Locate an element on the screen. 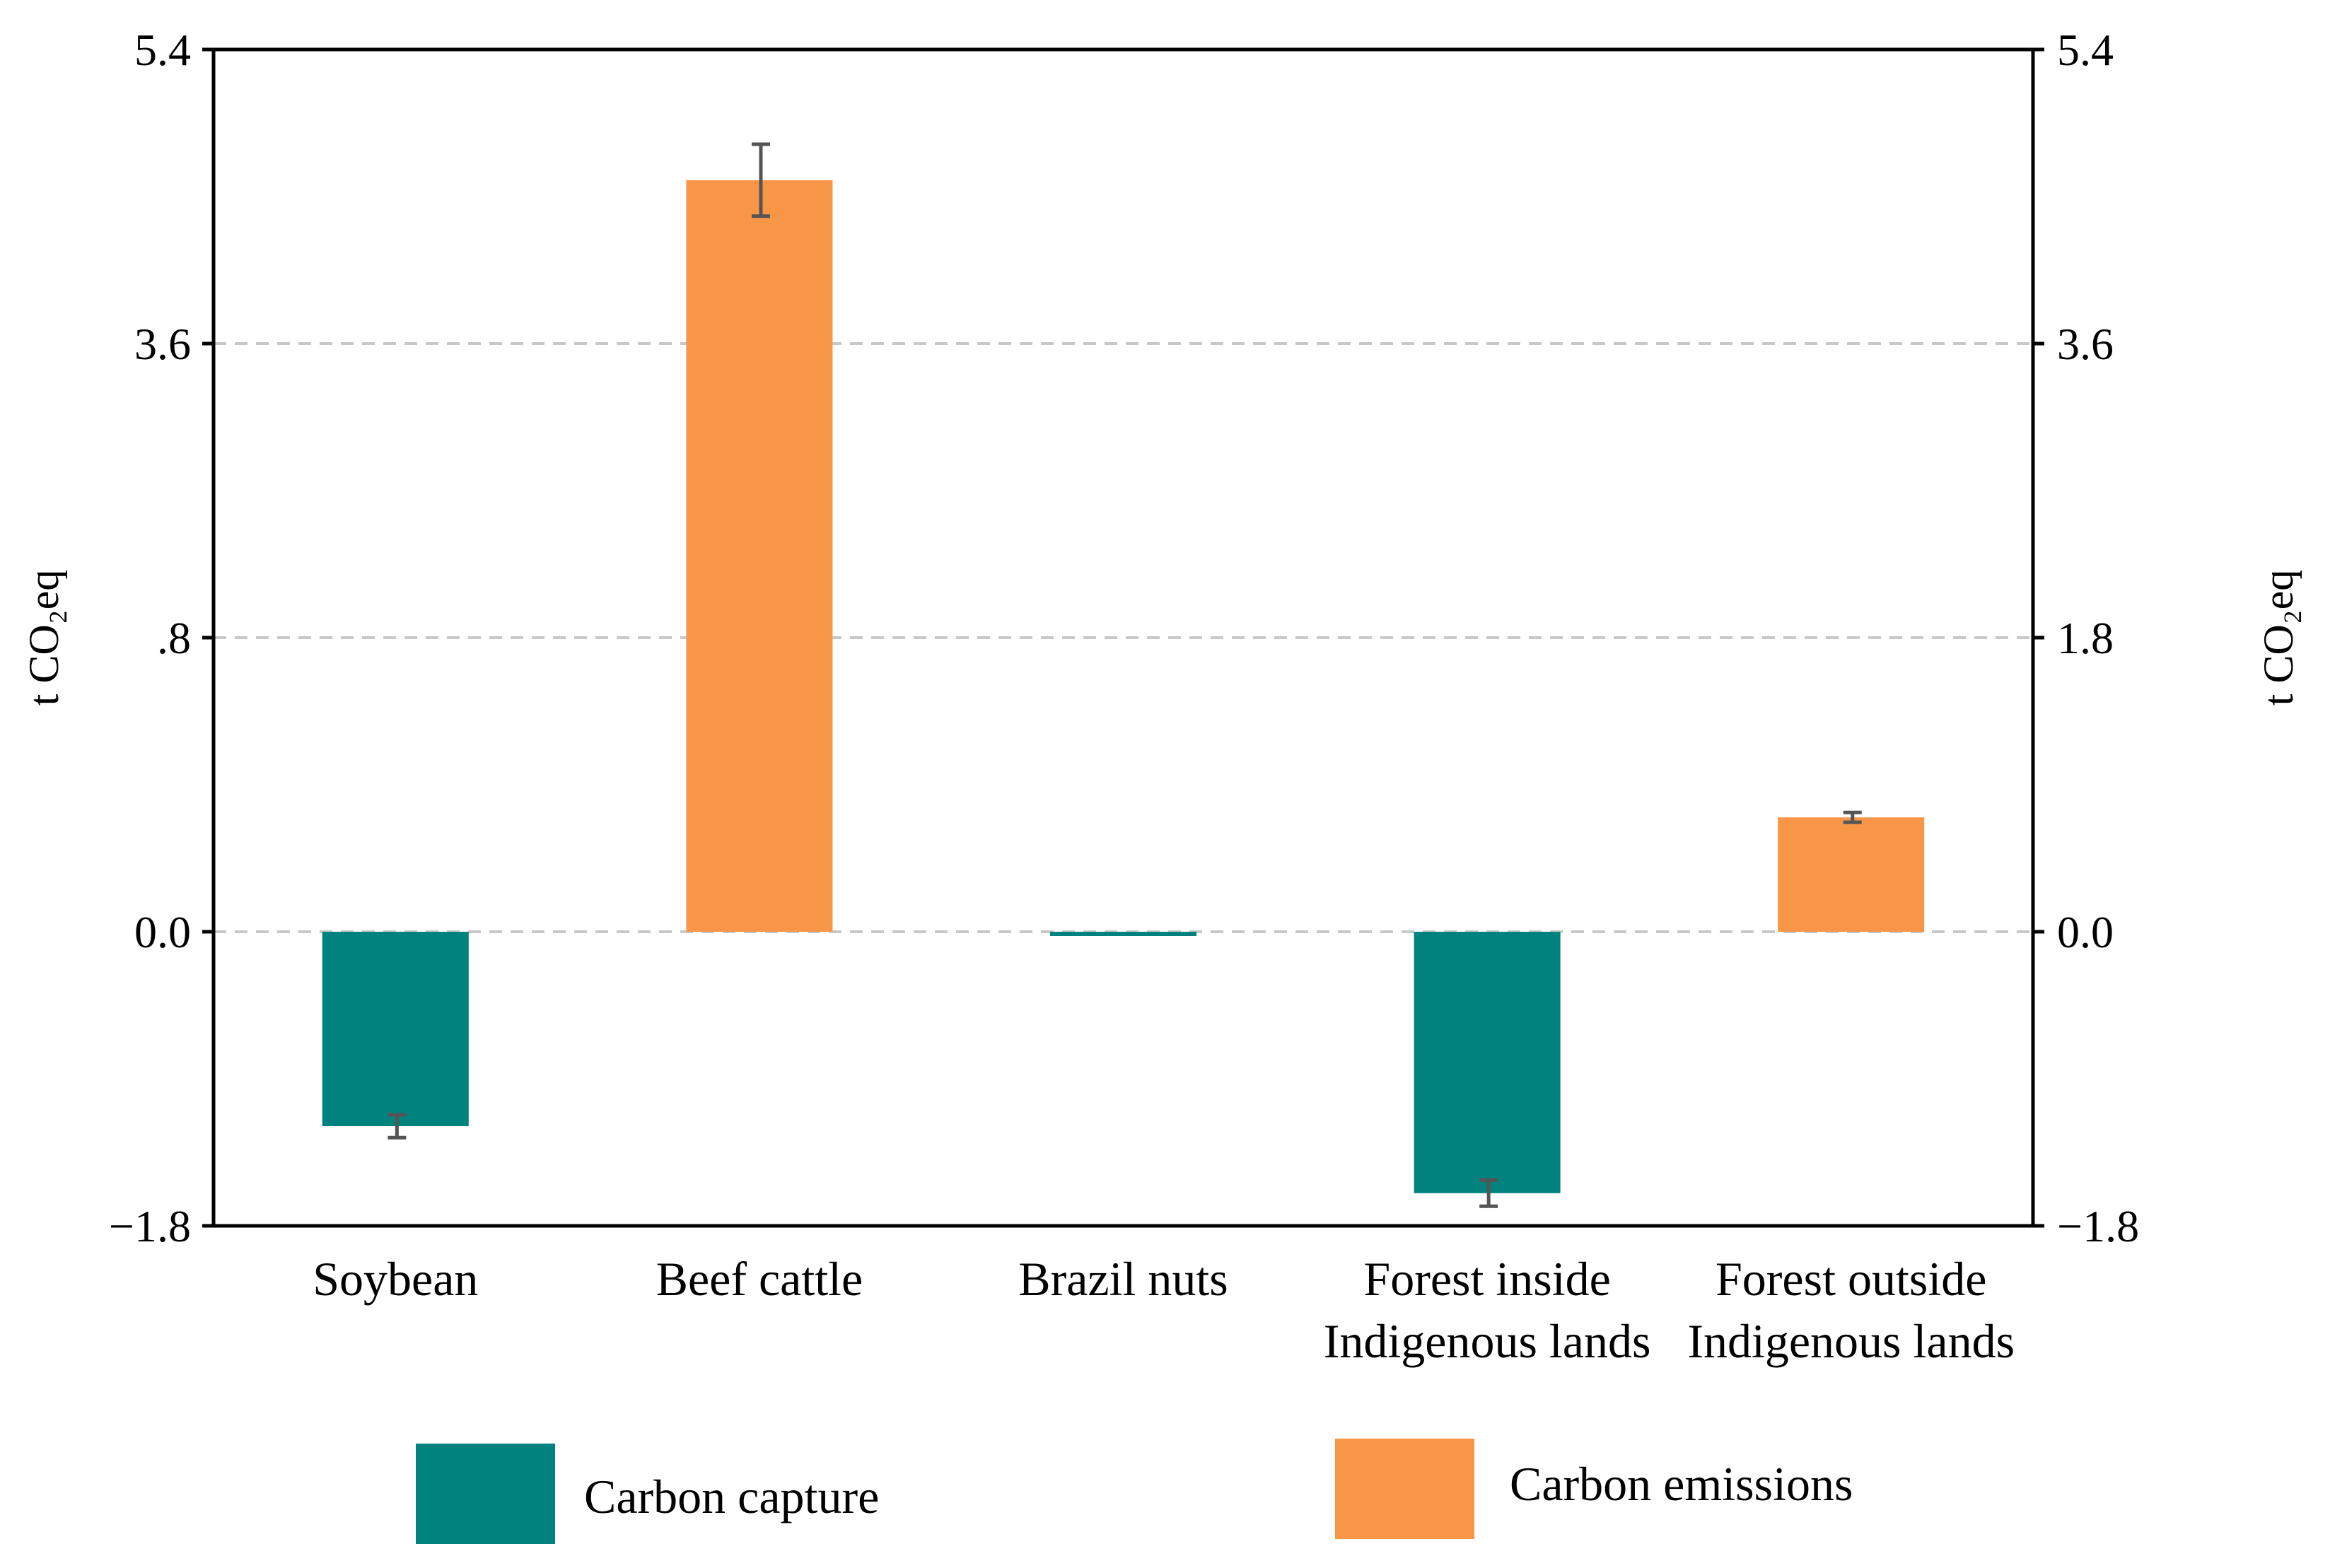 The width and height of the screenshot is (2330, 1568). y-axis-title-right: t CO₂eq is located at coordinates (2278, 638).